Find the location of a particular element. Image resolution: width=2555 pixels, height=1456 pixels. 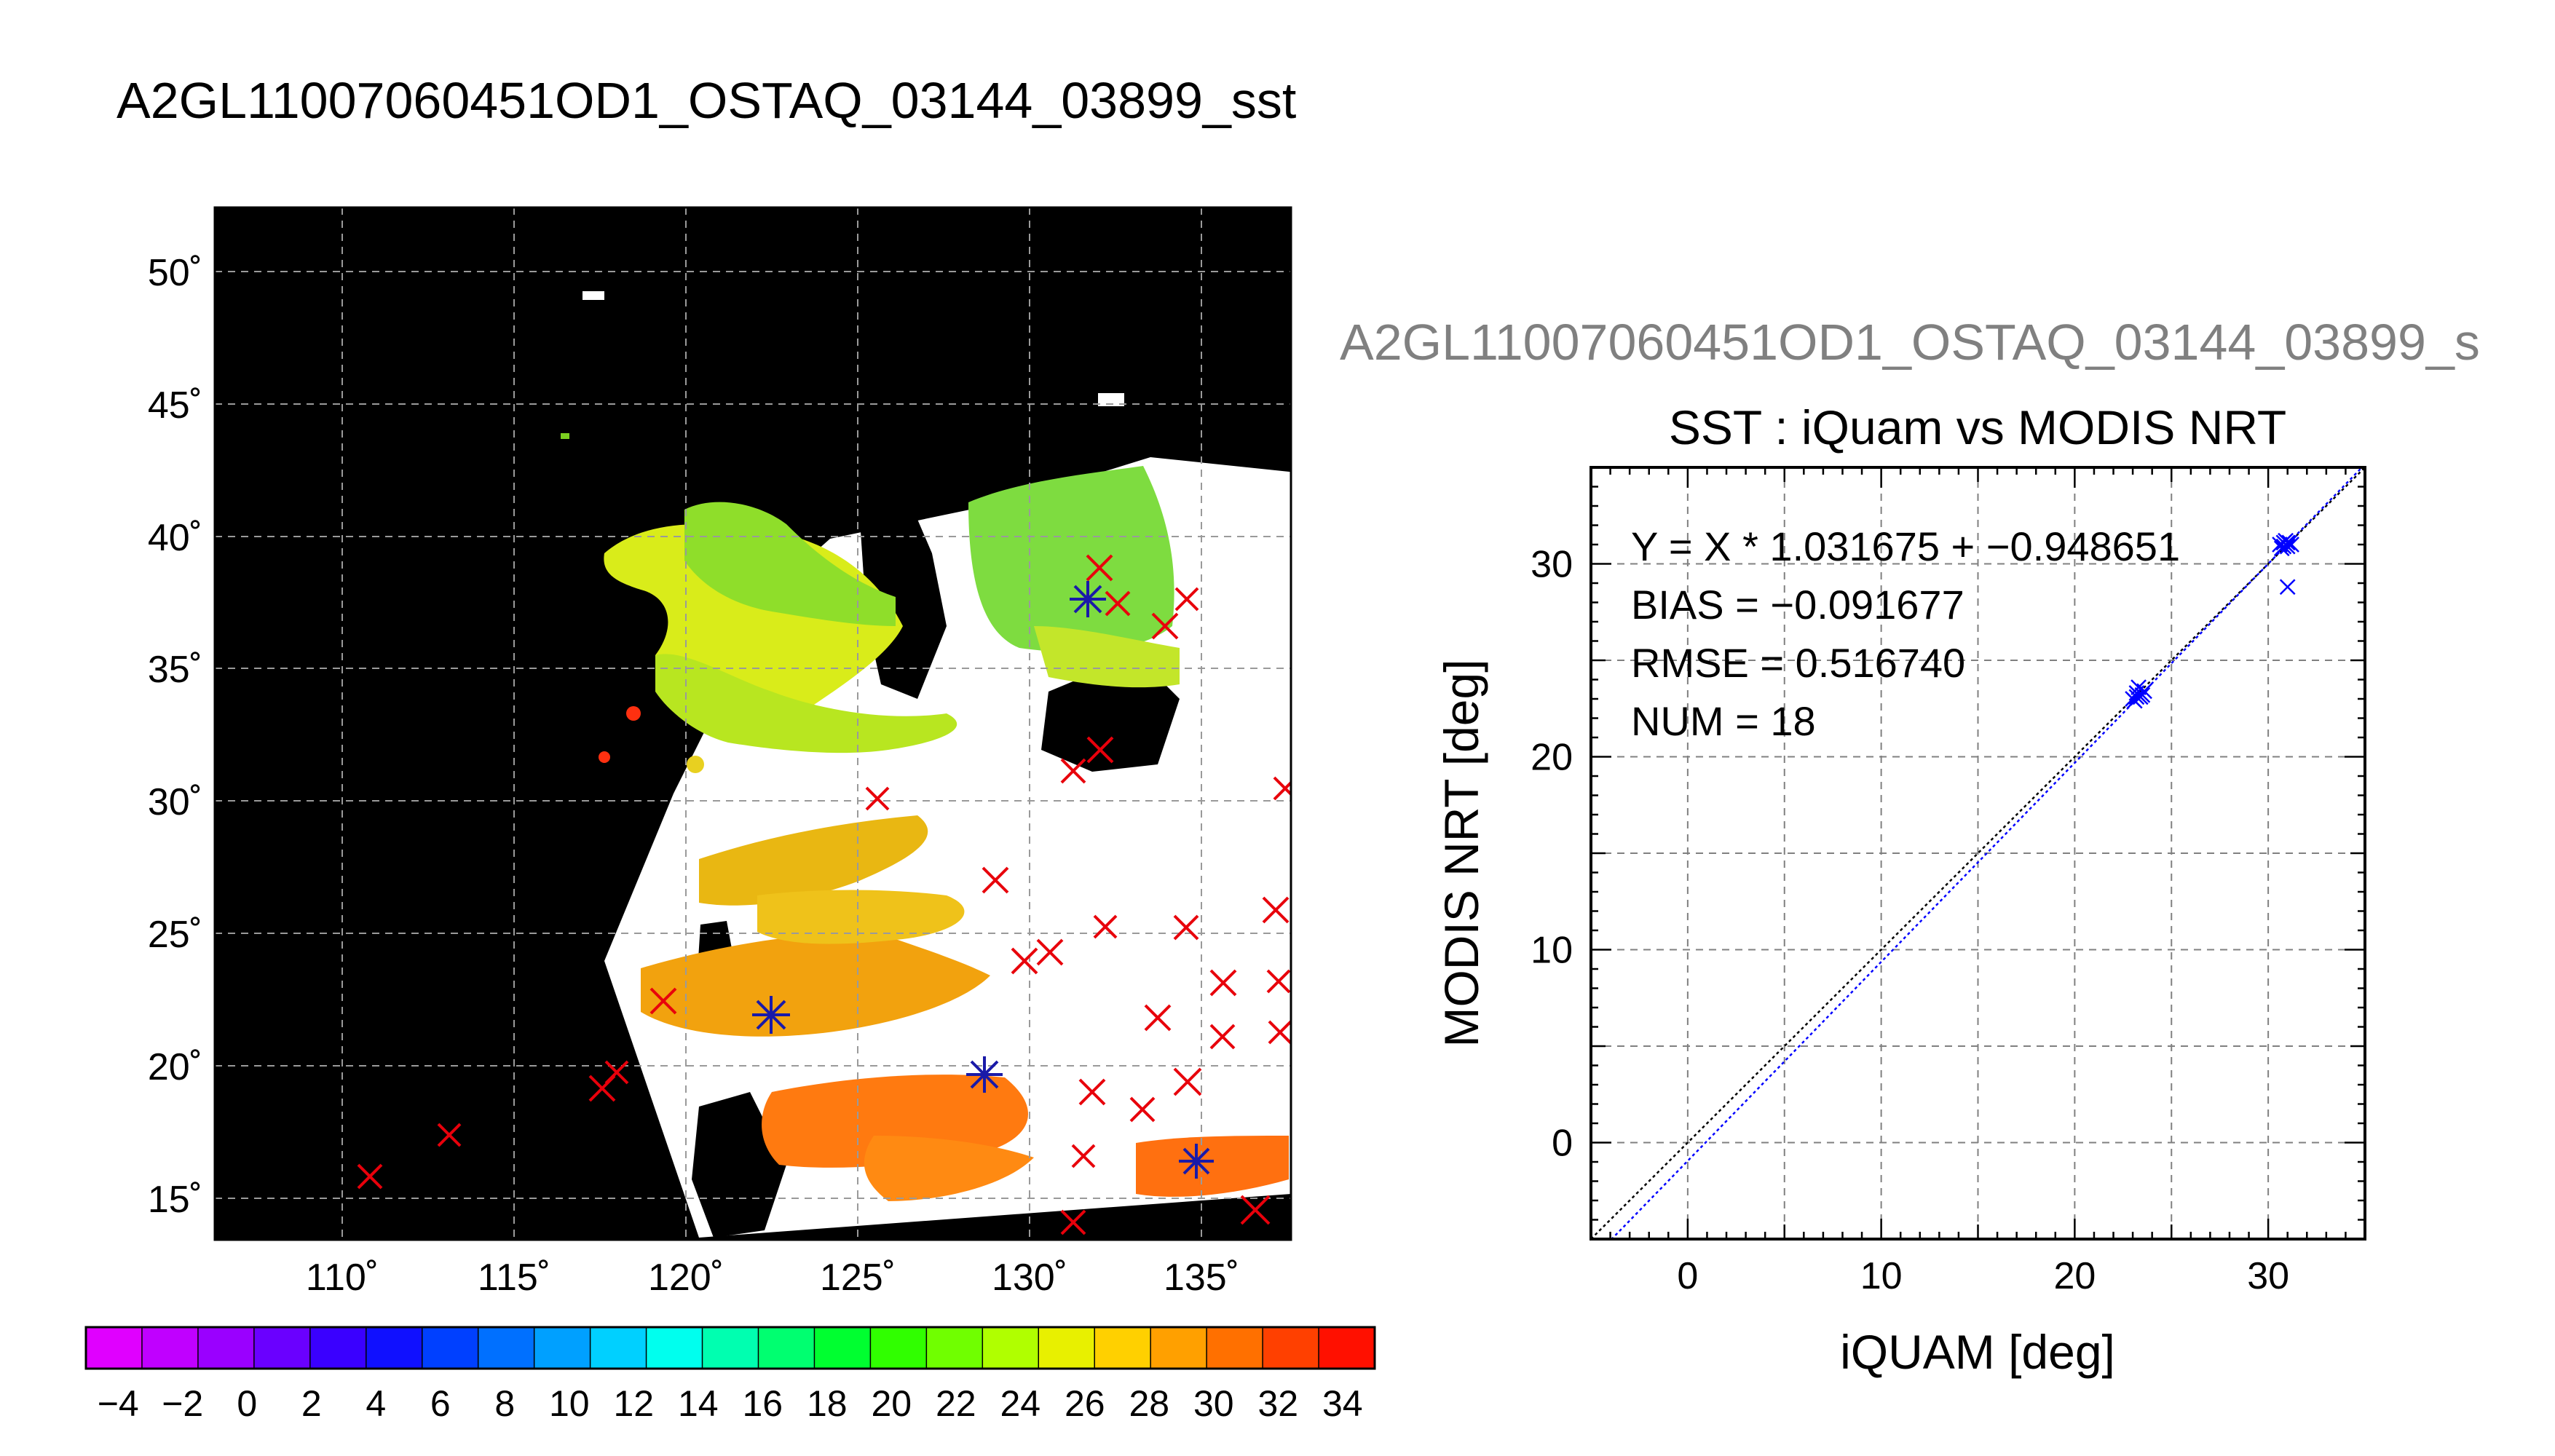

colorbar-label: 34 is located at coordinates (1342, 1403).